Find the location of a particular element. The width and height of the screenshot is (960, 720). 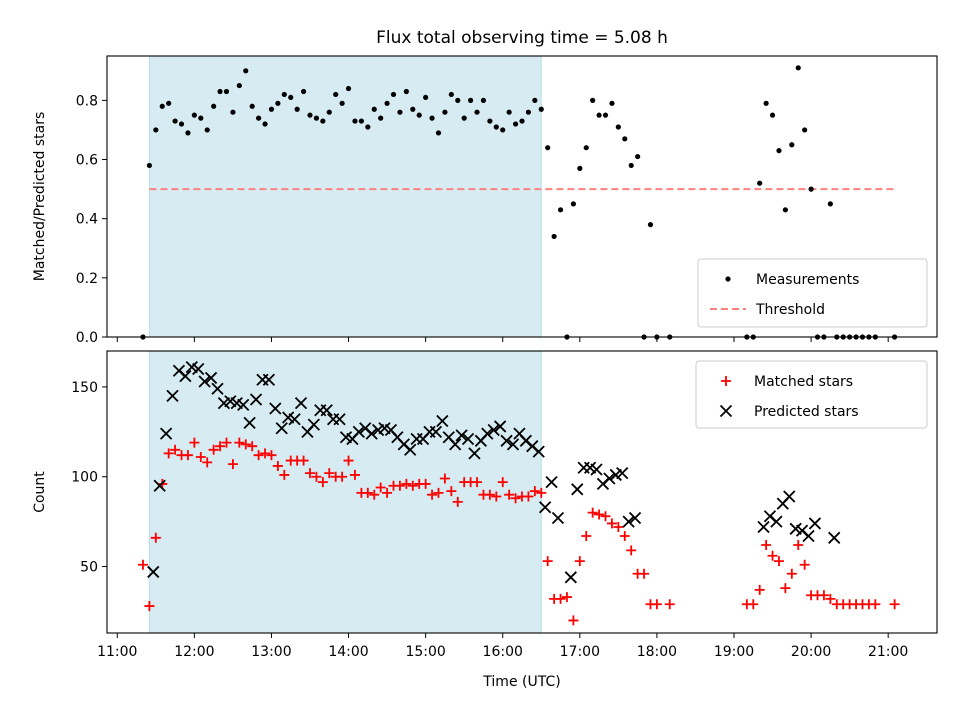

x-tick-label: 14:00 is located at coordinates (348, 652).